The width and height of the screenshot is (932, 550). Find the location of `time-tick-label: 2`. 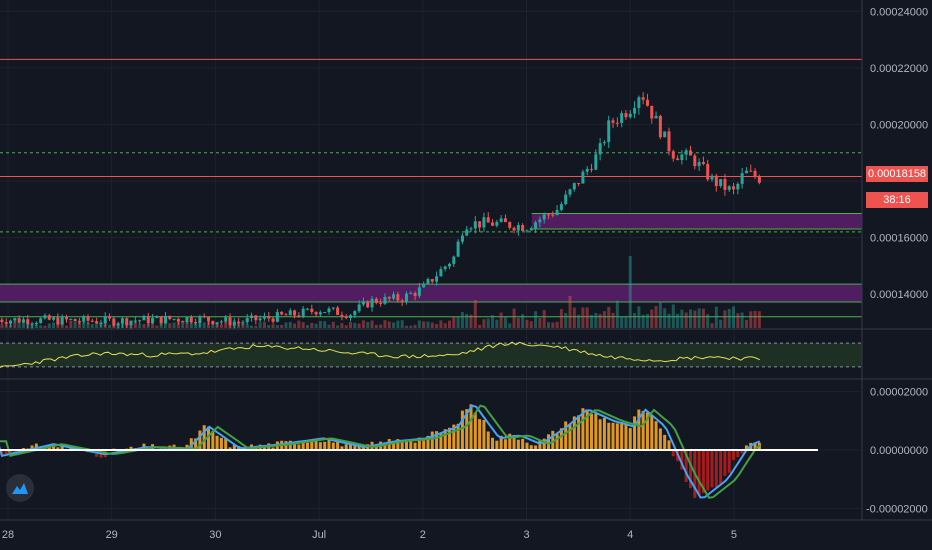

time-tick-label: 2 is located at coordinates (423, 535).